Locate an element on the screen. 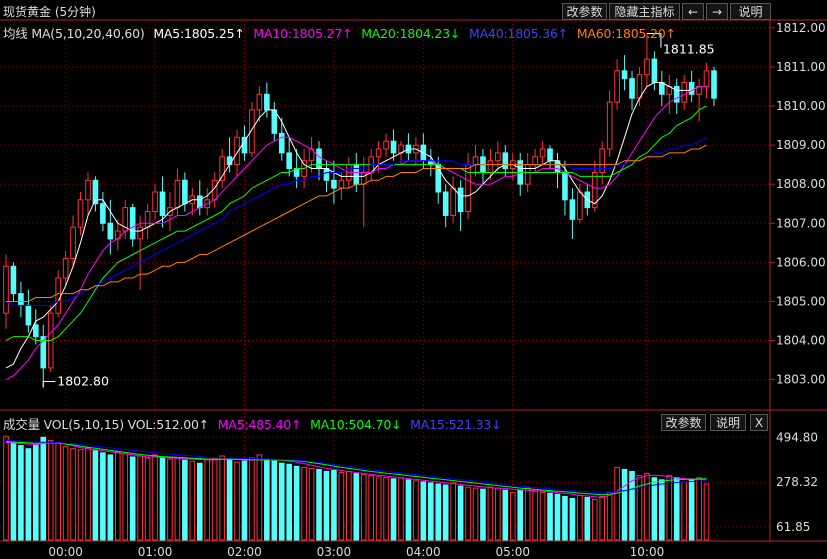  price-tick-label: 1812.00 is located at coordinates (801, 28).